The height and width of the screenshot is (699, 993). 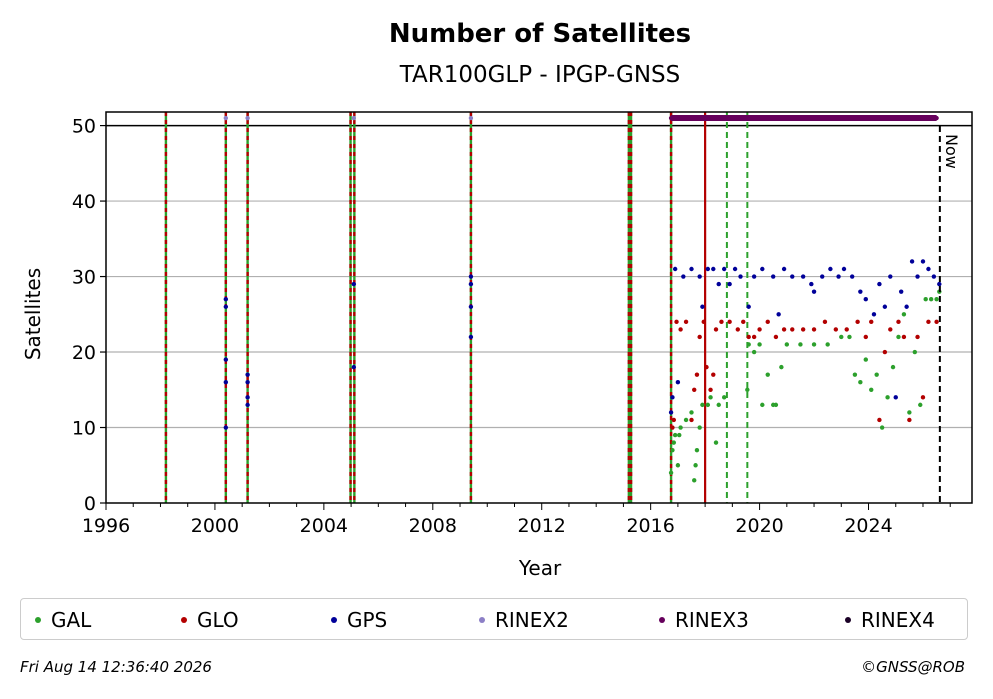 What do you see at coordinates (84, 202) in the screenshot?
I see `y-tick-label: 40` at bounding box center [84, 202].